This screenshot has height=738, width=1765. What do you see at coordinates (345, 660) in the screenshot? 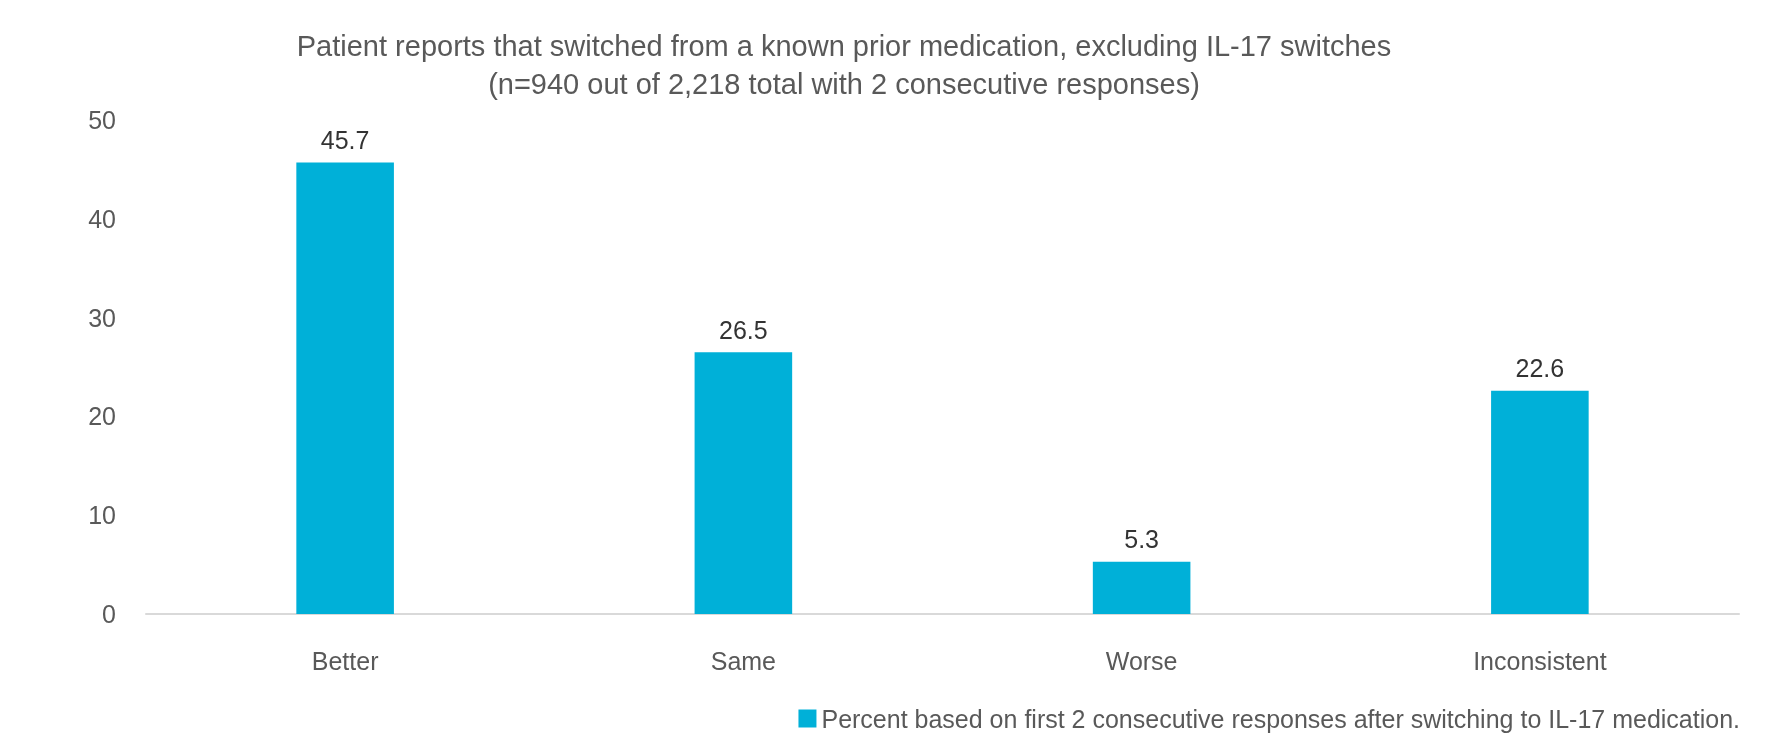
I see `x-tick-label: Better` at bounding box center [345, 660].